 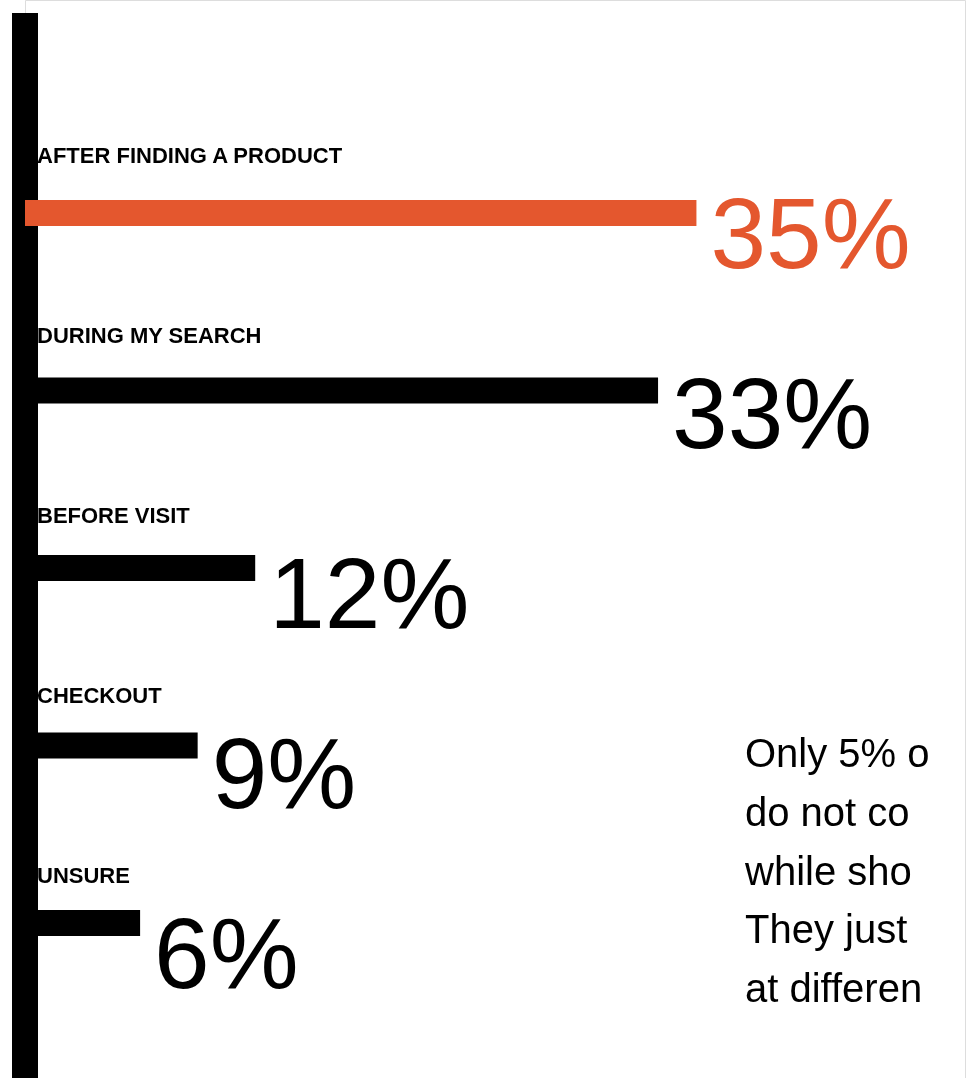 I want to click on y-tick-label: DURING MY SEARCH, so click(x=149, y=335).